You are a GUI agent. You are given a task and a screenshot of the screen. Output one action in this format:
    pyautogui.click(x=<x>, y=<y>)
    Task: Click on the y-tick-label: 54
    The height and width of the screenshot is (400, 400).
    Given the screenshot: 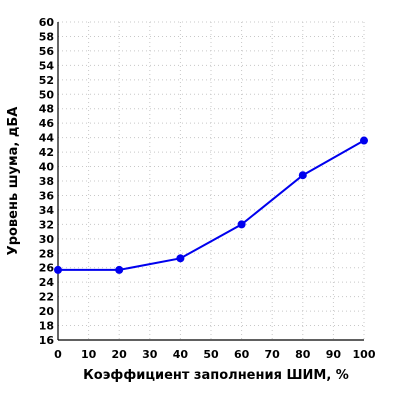 What is the action you would take?
    pyautogui.click(x=47, y=65)
    